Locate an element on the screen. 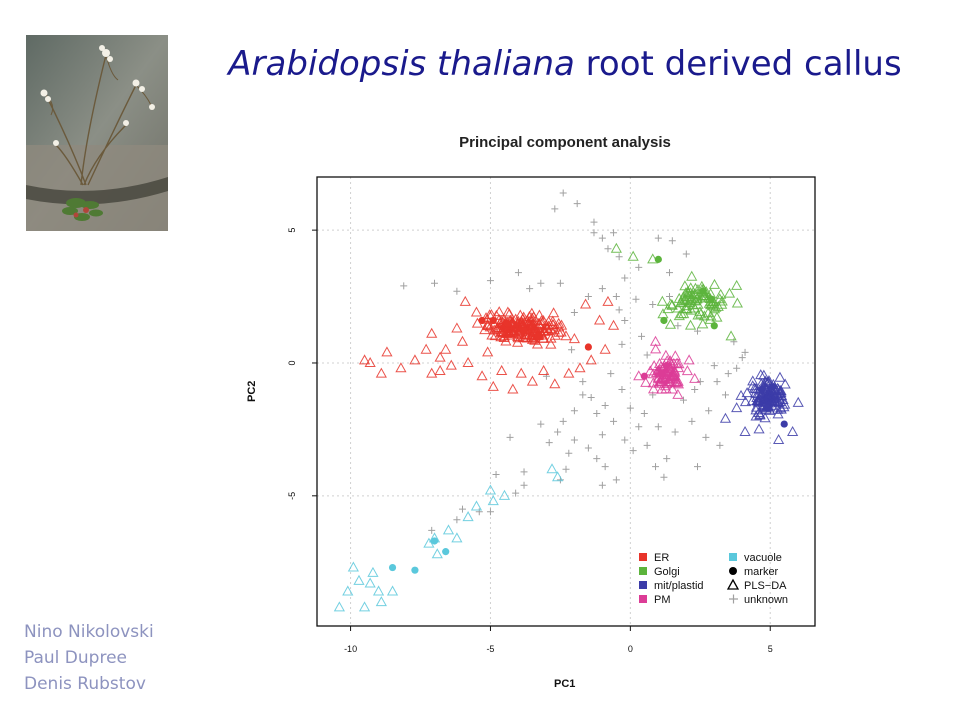  y-tick-label: -5 is located at coordinates (292, 496).